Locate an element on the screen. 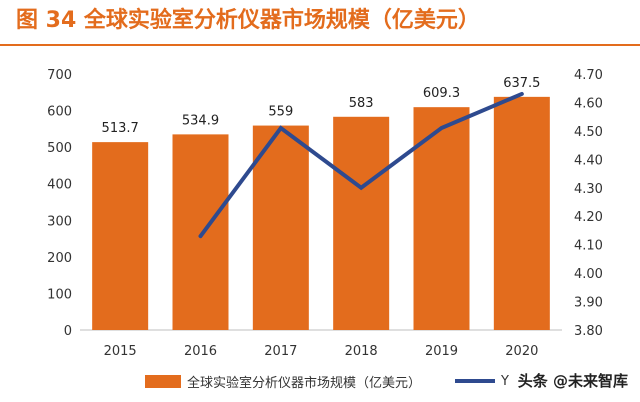 The width and height of the screenshot is (640, 402). legend: 全球实验室分析仪器市场规模（亿美元） Y is located at coordinates (327, 381).